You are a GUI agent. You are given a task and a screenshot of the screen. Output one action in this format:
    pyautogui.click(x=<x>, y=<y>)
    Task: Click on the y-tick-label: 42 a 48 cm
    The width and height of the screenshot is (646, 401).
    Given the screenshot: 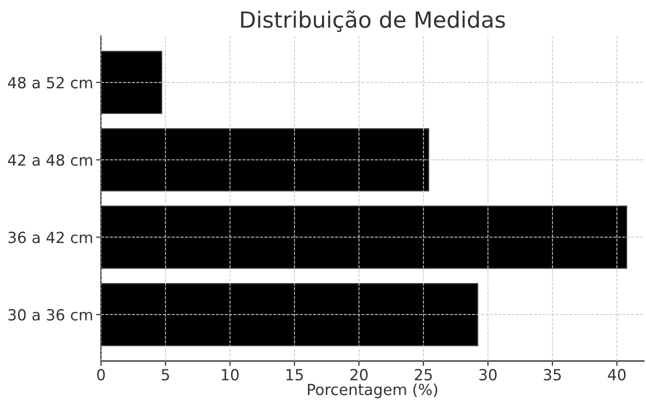 What is the action you would take?
    pyautogui.click(x=50, y=160)
    